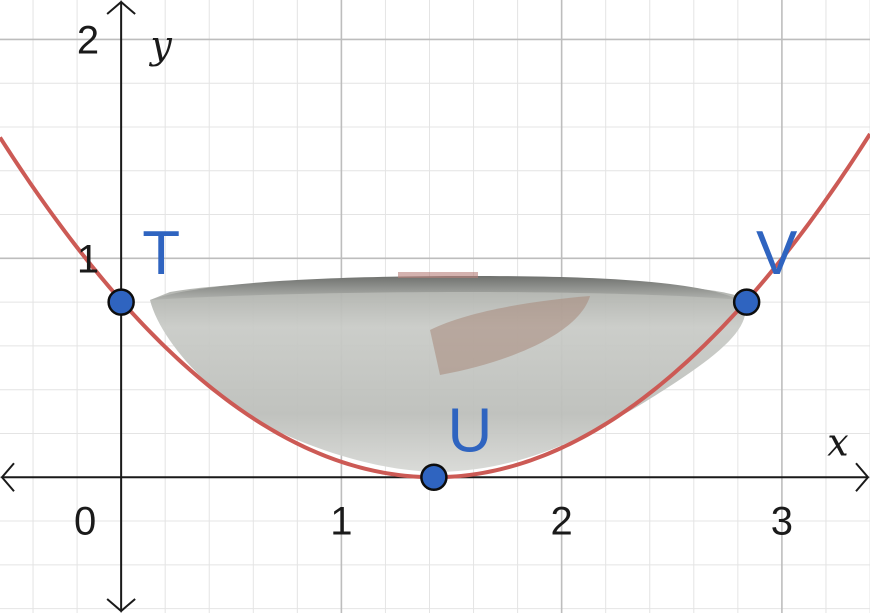 The height and width of the screenshot is (613, 870). Describe the element at coordinates (438, 275) in the screenshot. I see `bowl-highlight` at that location.